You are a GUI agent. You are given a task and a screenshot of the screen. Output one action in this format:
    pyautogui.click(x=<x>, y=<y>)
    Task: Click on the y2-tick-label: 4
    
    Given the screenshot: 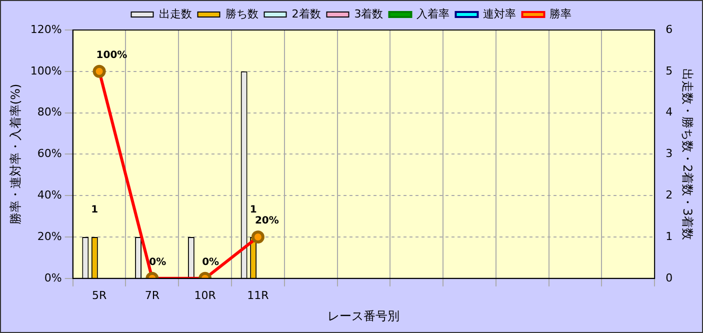 What is the action you would take?
    pyautogui.click(x=669, y=112)
    